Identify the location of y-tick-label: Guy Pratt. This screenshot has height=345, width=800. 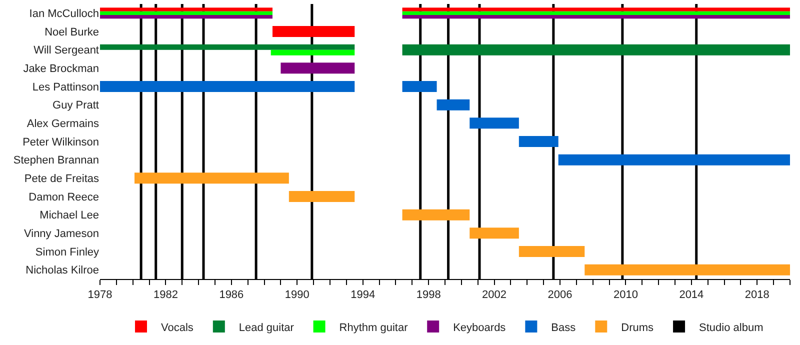
(75, 106).